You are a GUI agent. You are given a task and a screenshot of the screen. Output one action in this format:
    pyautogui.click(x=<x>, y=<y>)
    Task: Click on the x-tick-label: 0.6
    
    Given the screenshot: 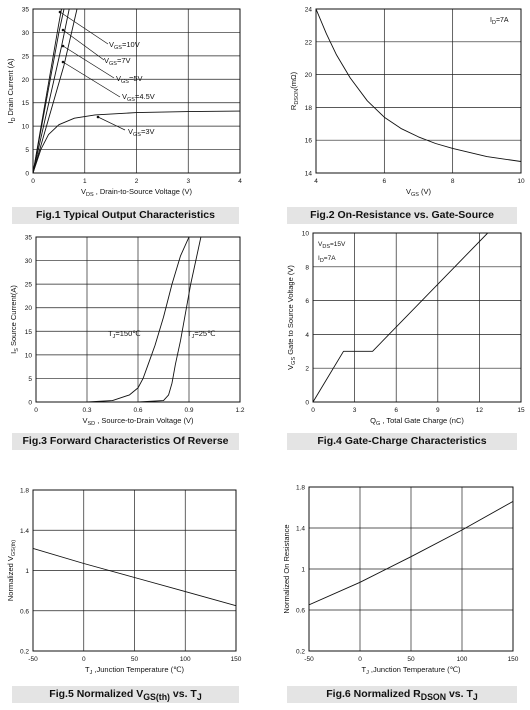 What is the action you would take?
    pyautogui.click(x=137, y=410)
    